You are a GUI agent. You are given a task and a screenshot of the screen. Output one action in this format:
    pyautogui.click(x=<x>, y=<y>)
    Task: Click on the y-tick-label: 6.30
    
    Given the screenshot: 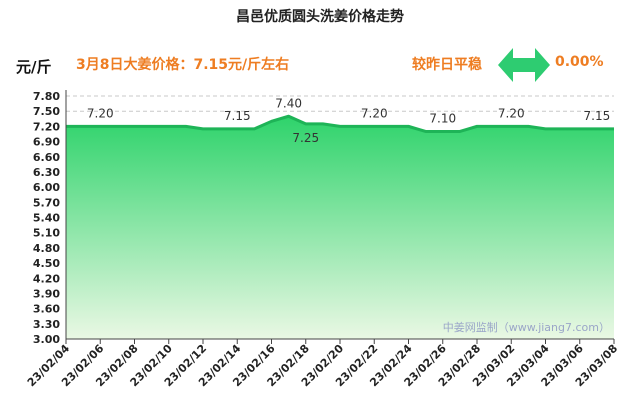 What is the action you would take?
    pyautogui.click(x=46, y=172)
    